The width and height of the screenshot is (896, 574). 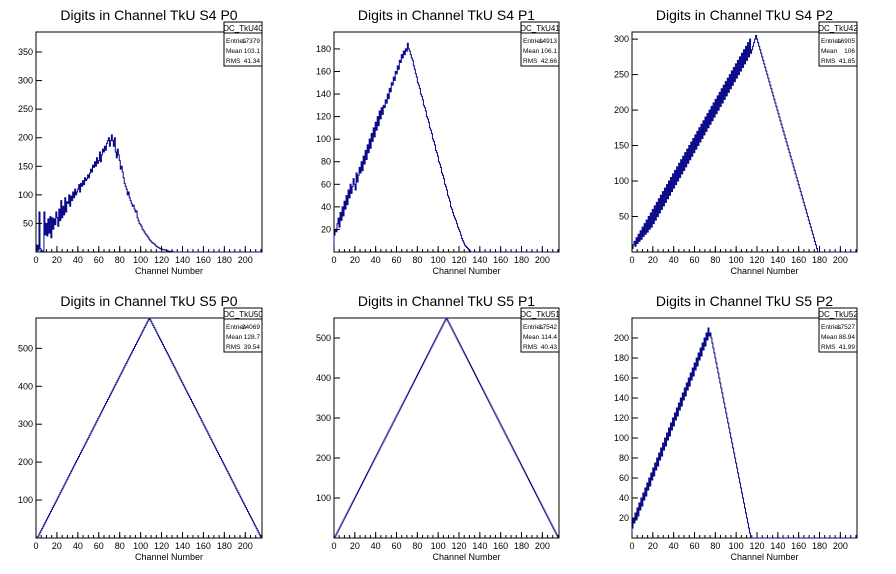 I want to click on stats-box-name: DC_TkU52, so click(x=838, y=314).